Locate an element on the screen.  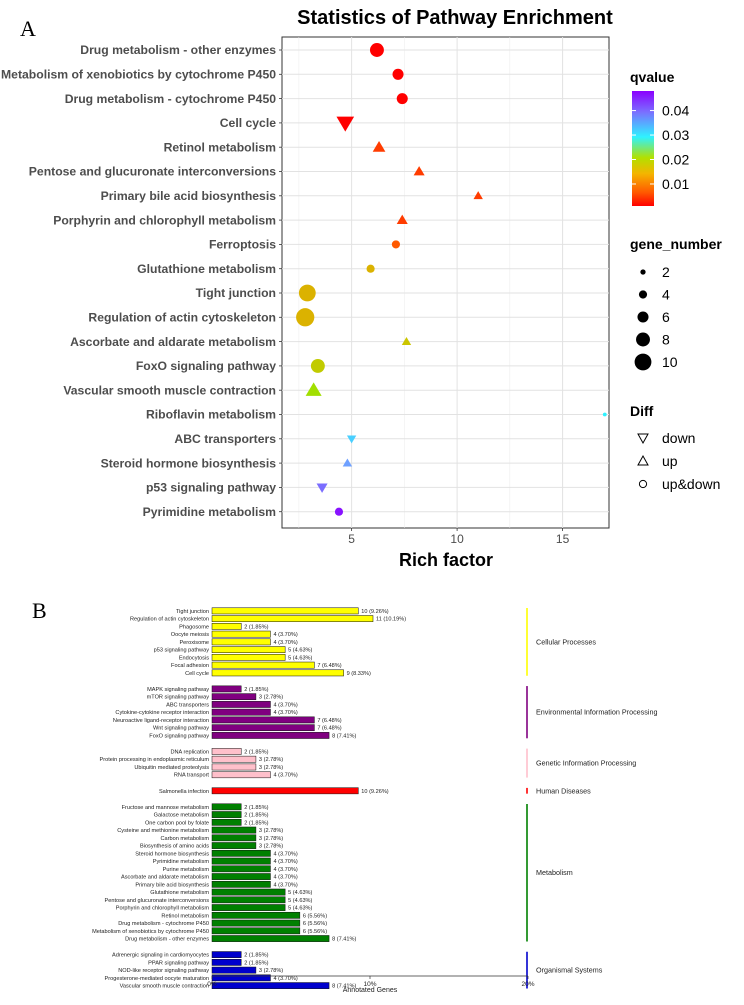
bar-label: Pyrimidine metabolism is located at coordinates (181, 862).